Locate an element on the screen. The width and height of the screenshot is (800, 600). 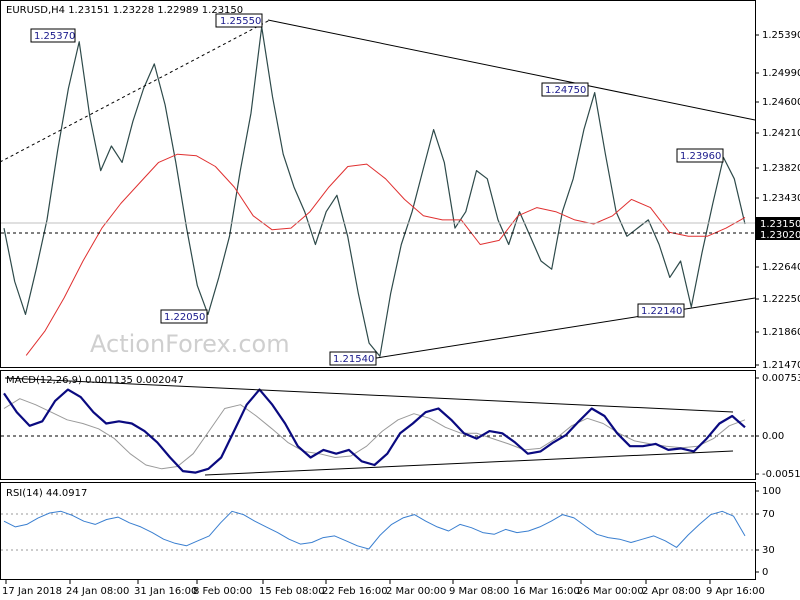
current-price-label: 1.23150 is located at coordinates (780, 224).